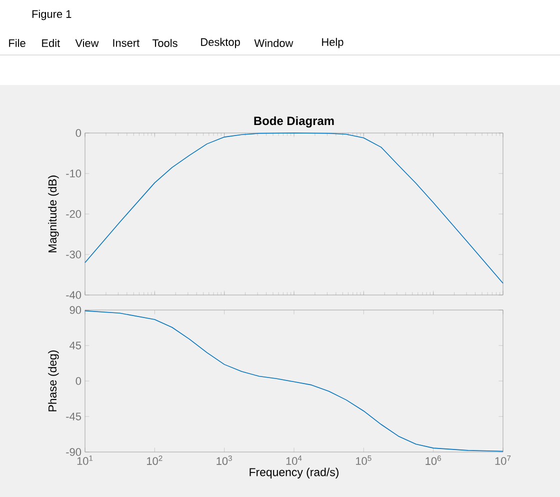 Image resolution: width=560 pixels, height=497 pixels. I want to click on text: Window, so click(274, 43).